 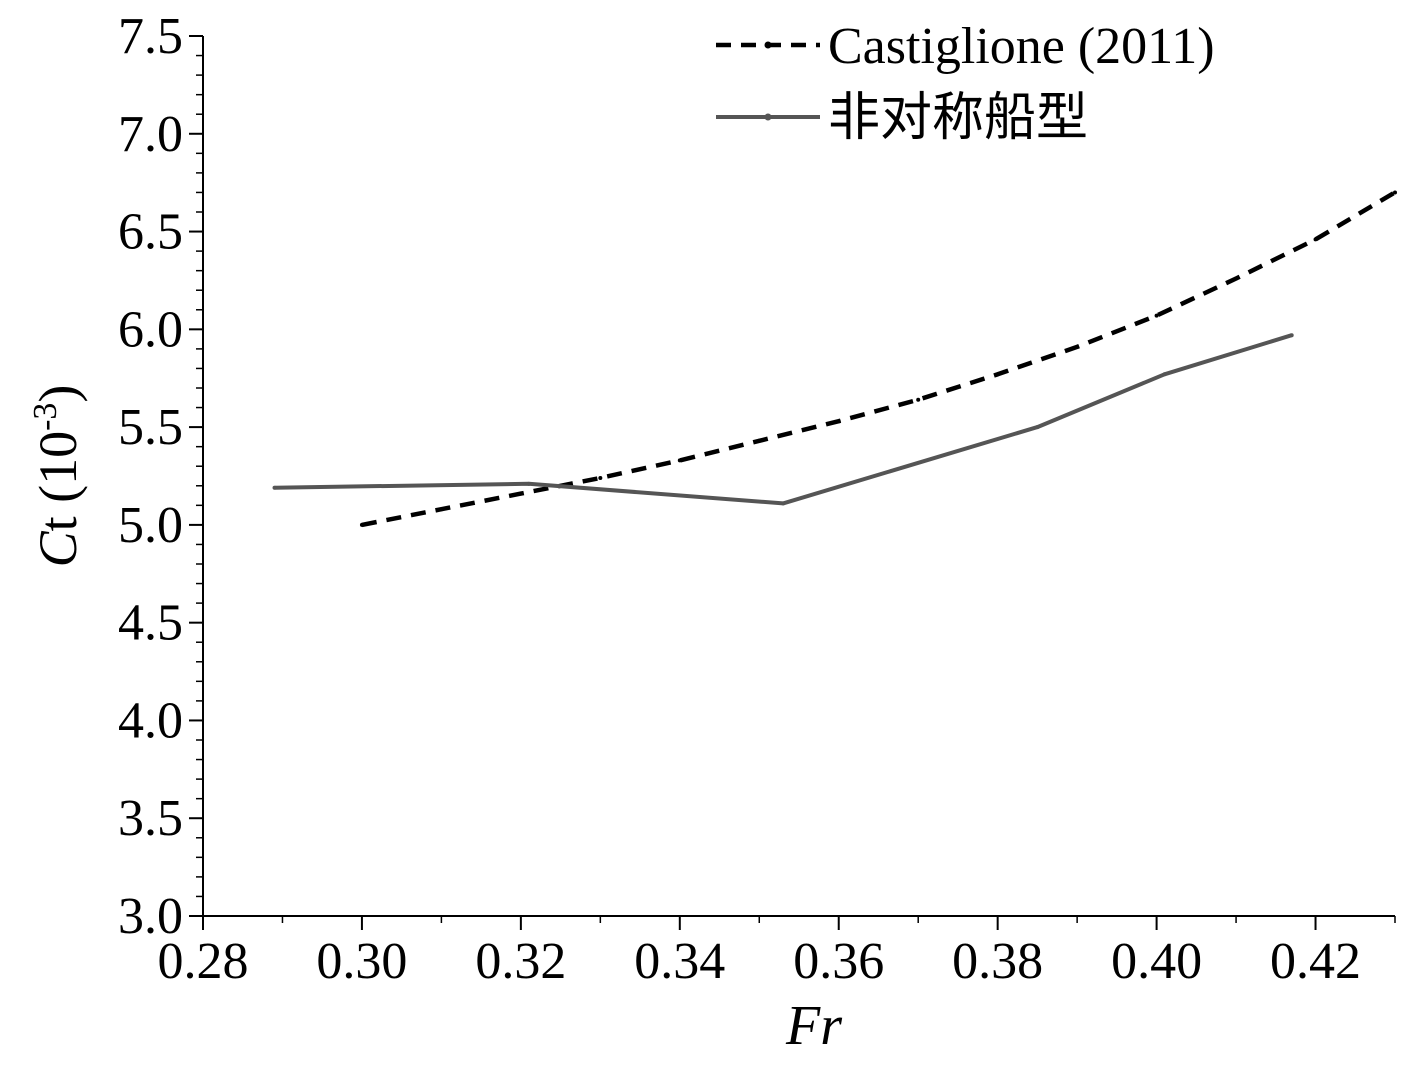 What do you see at coordinates (1156, 961) in the screenshot?
I see `x-tick-label: 0.40` at bounding box center [1156, 961].